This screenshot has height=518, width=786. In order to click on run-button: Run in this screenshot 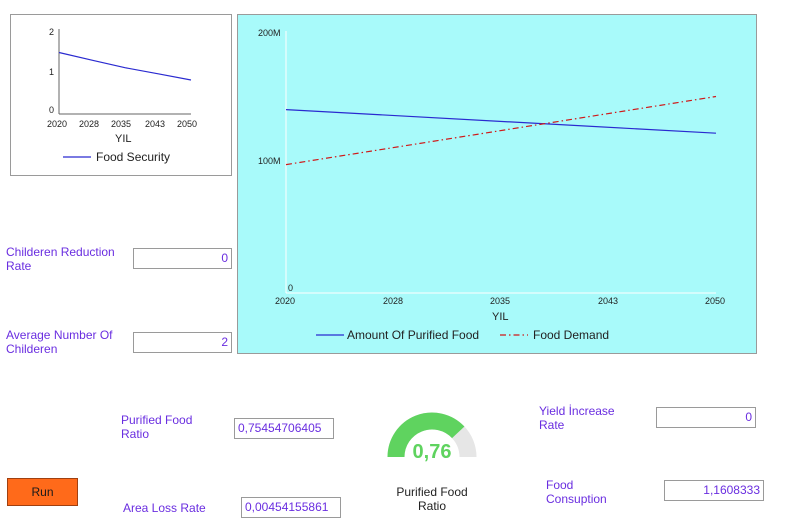, I will do `click(42, 492)`.